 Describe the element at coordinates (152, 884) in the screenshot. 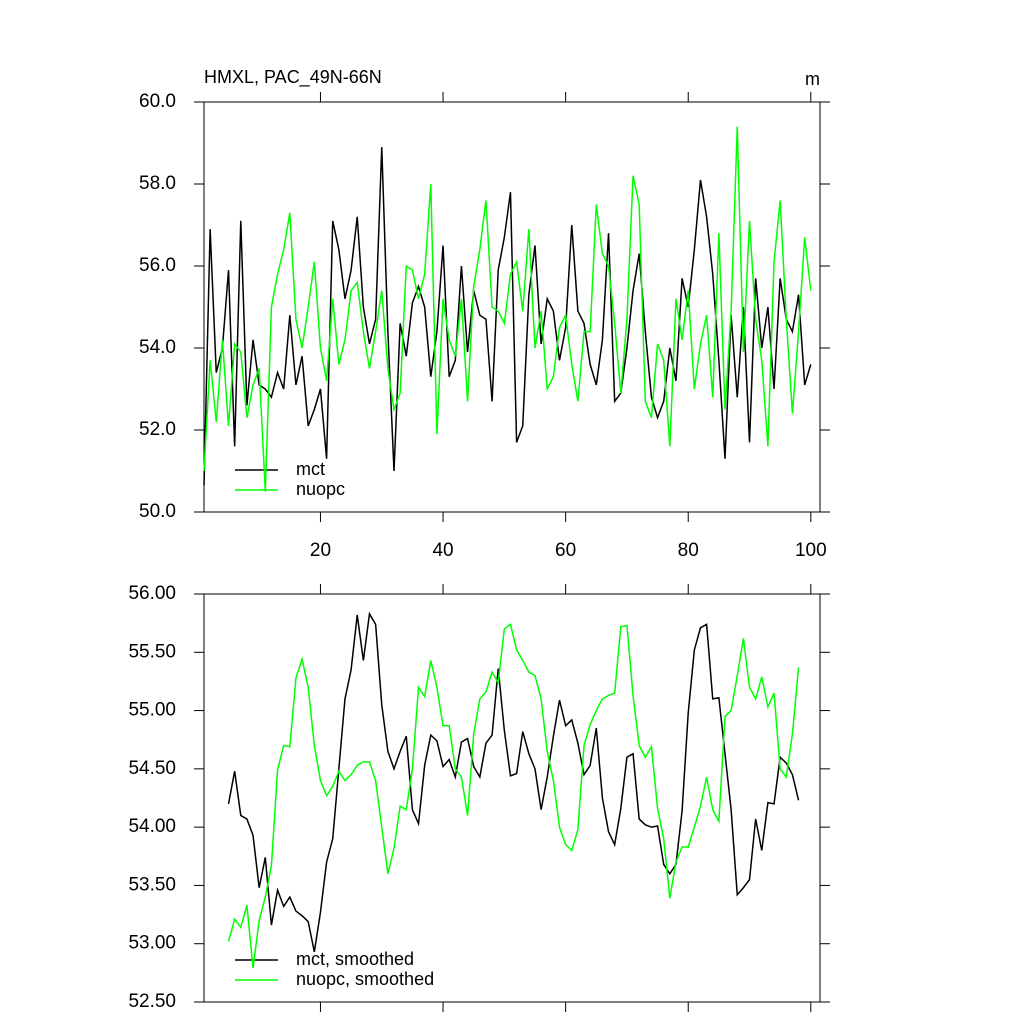

I see `y-tick-label: 53.50` at that location.